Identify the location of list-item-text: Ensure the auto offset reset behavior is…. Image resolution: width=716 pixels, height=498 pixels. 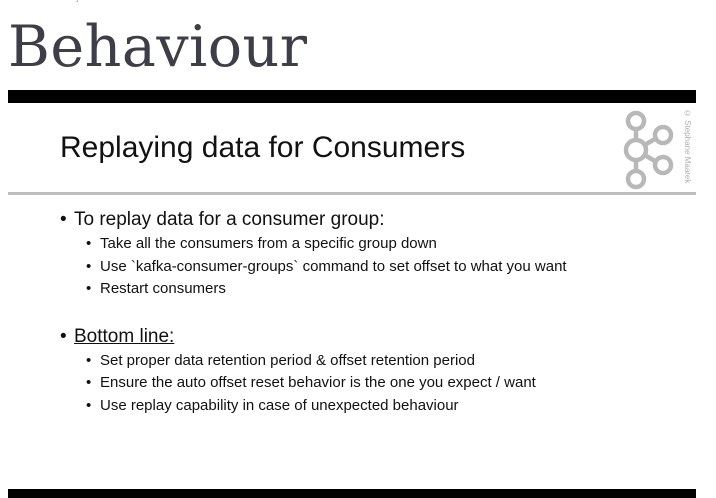
(318, 382).